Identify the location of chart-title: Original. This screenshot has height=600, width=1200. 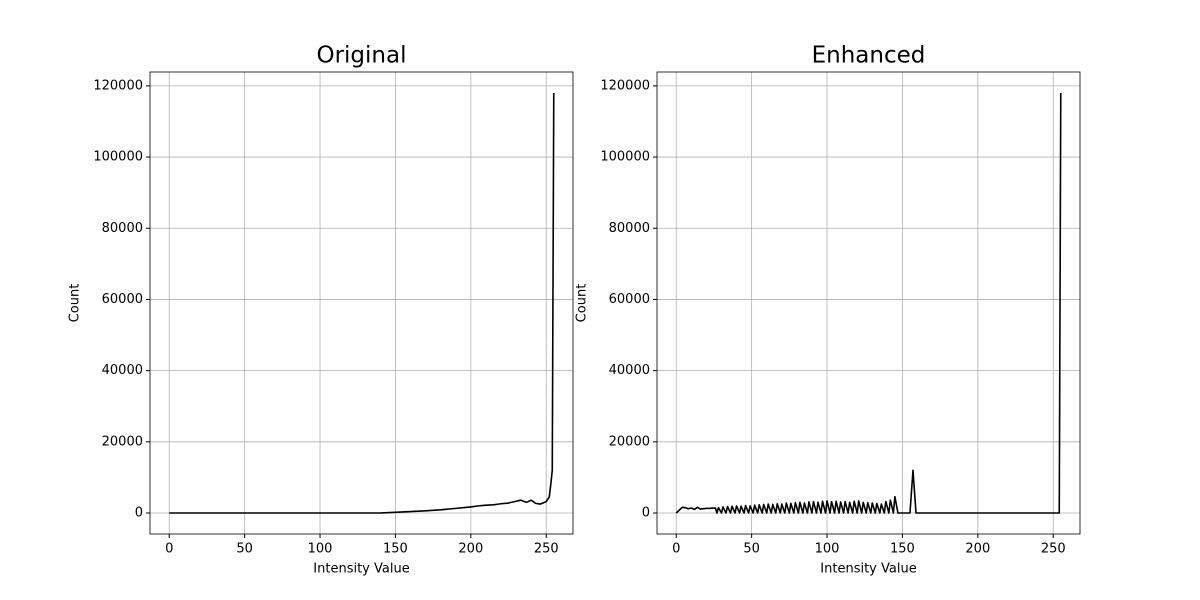
(361, 56).